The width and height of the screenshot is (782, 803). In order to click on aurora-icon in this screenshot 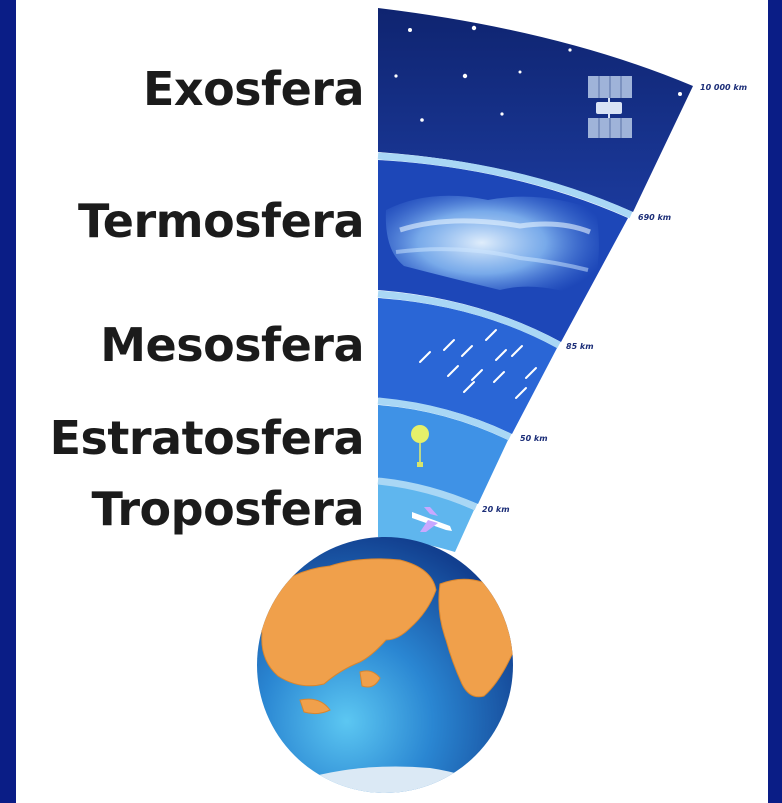, I will do `click(492, 247)`.